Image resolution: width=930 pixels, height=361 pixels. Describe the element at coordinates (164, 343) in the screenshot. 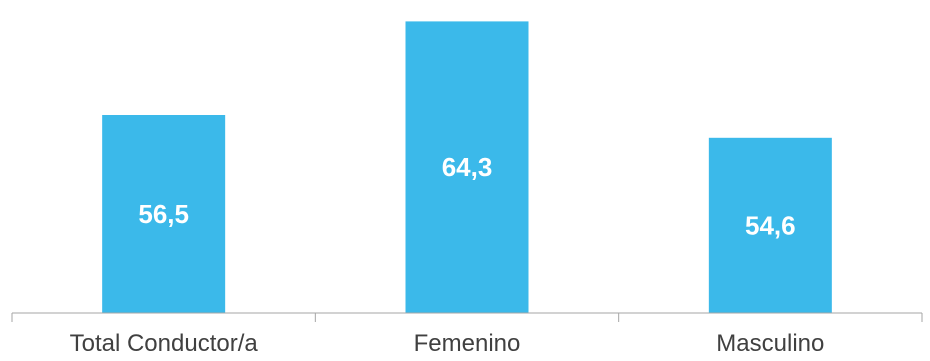

I see `category-label-1: Total Conductor/a` at that location.